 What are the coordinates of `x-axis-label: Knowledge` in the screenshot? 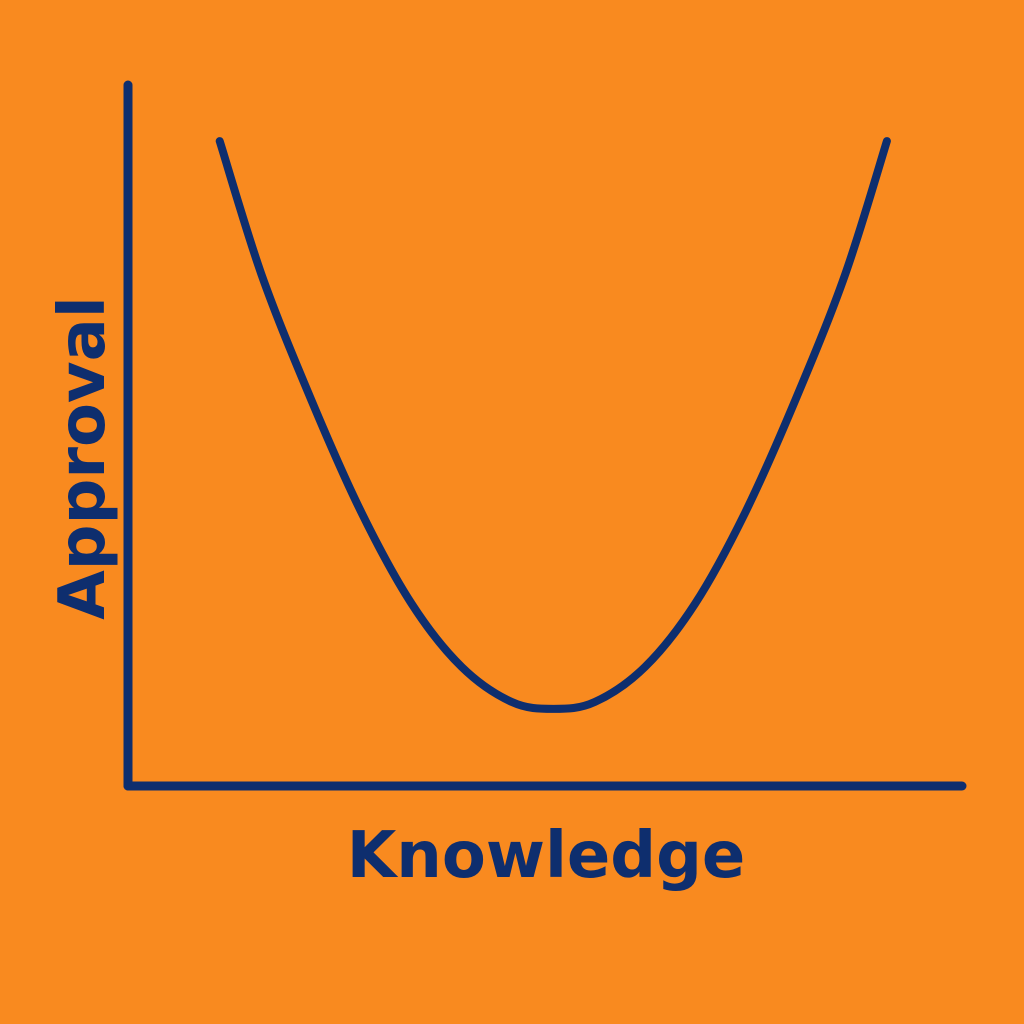 It's located at (546, 856).